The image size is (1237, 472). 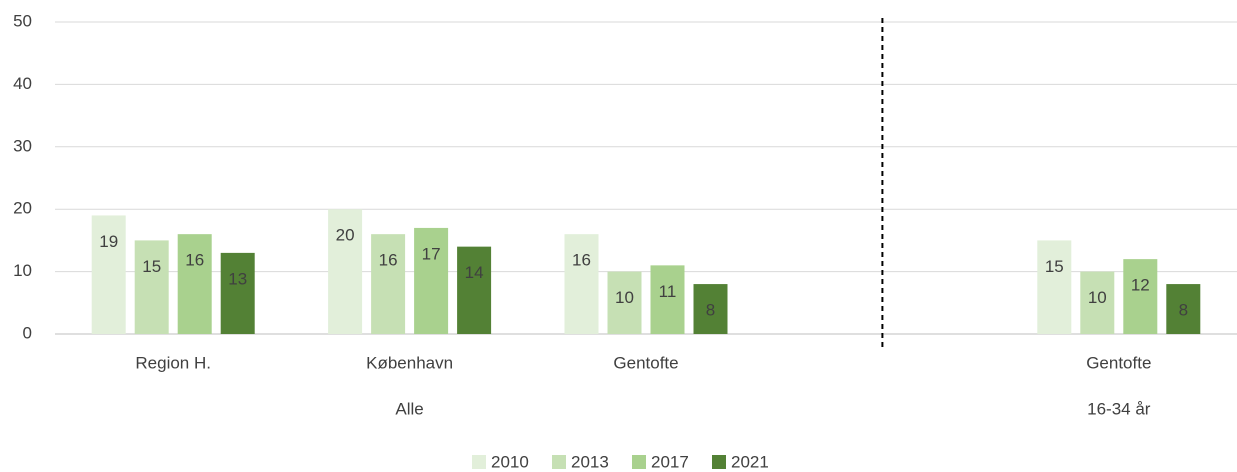 I want to click on data-label: 13, so click(x=237, y=278).